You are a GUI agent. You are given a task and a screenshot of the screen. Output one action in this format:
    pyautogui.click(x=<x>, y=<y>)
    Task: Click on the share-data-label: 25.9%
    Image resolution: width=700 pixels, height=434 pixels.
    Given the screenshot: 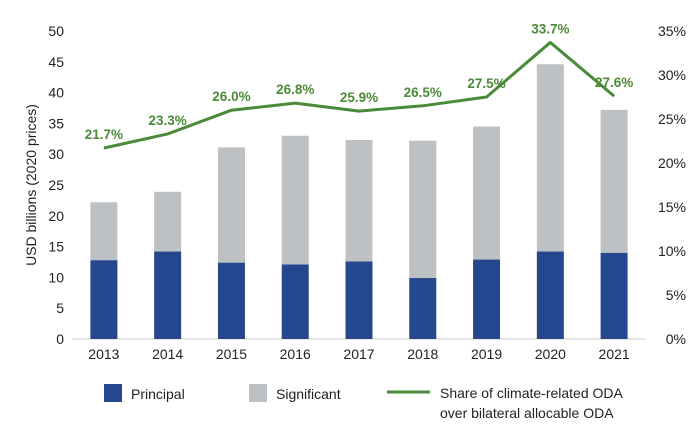 What is the action you would take?
    pyautogui.click(x=359, y=97)
    